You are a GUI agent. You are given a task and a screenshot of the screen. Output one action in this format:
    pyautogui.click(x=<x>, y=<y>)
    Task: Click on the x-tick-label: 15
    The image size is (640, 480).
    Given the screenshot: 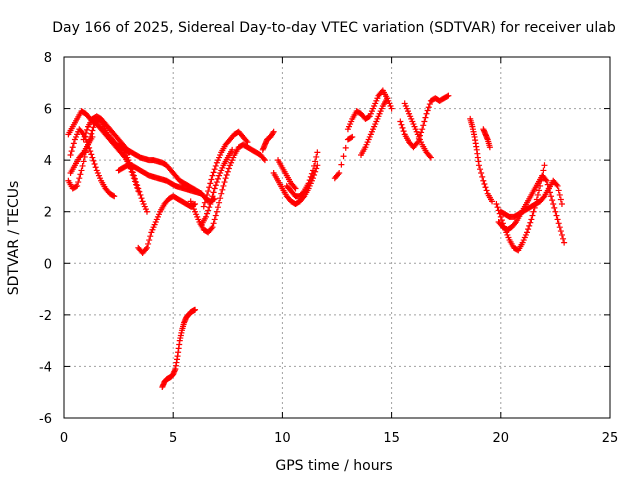 What is the action you would take?
    pyautogui.click(x=391, y=438)
    